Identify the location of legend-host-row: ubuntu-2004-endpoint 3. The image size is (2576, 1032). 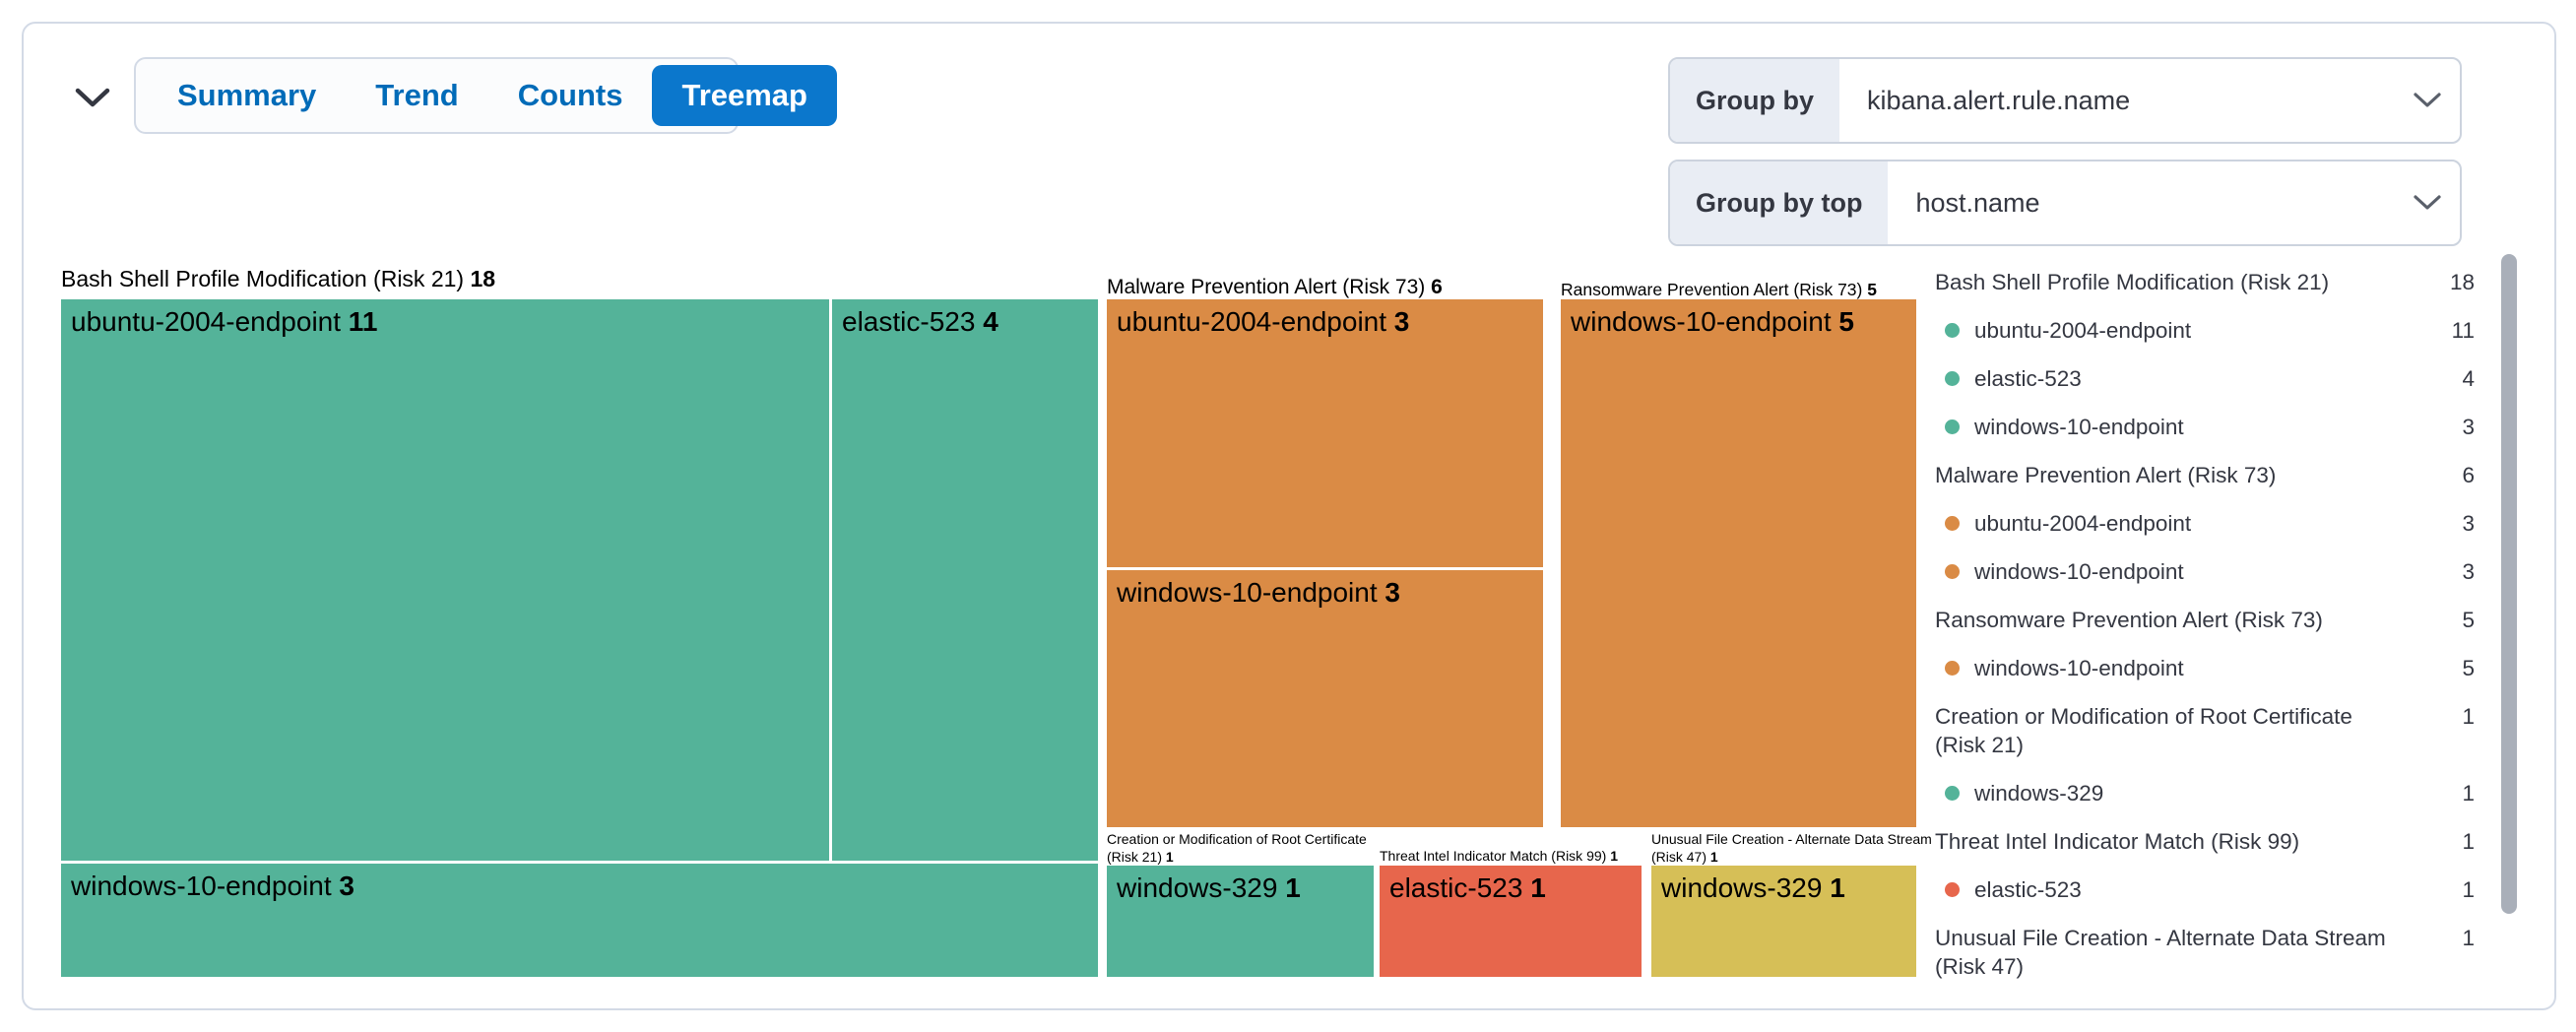
(2205, 523).